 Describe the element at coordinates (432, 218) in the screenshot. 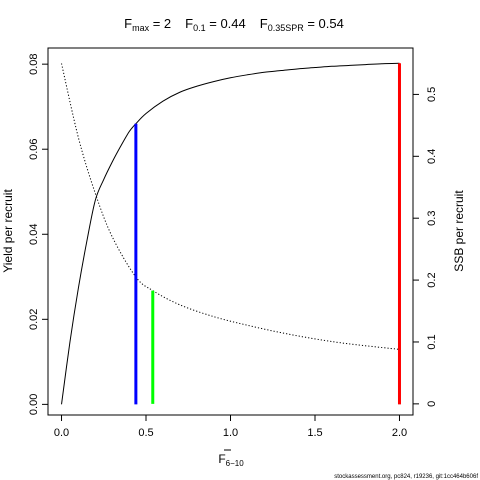

I see `y-right-tick-label: 0.3` at that location.